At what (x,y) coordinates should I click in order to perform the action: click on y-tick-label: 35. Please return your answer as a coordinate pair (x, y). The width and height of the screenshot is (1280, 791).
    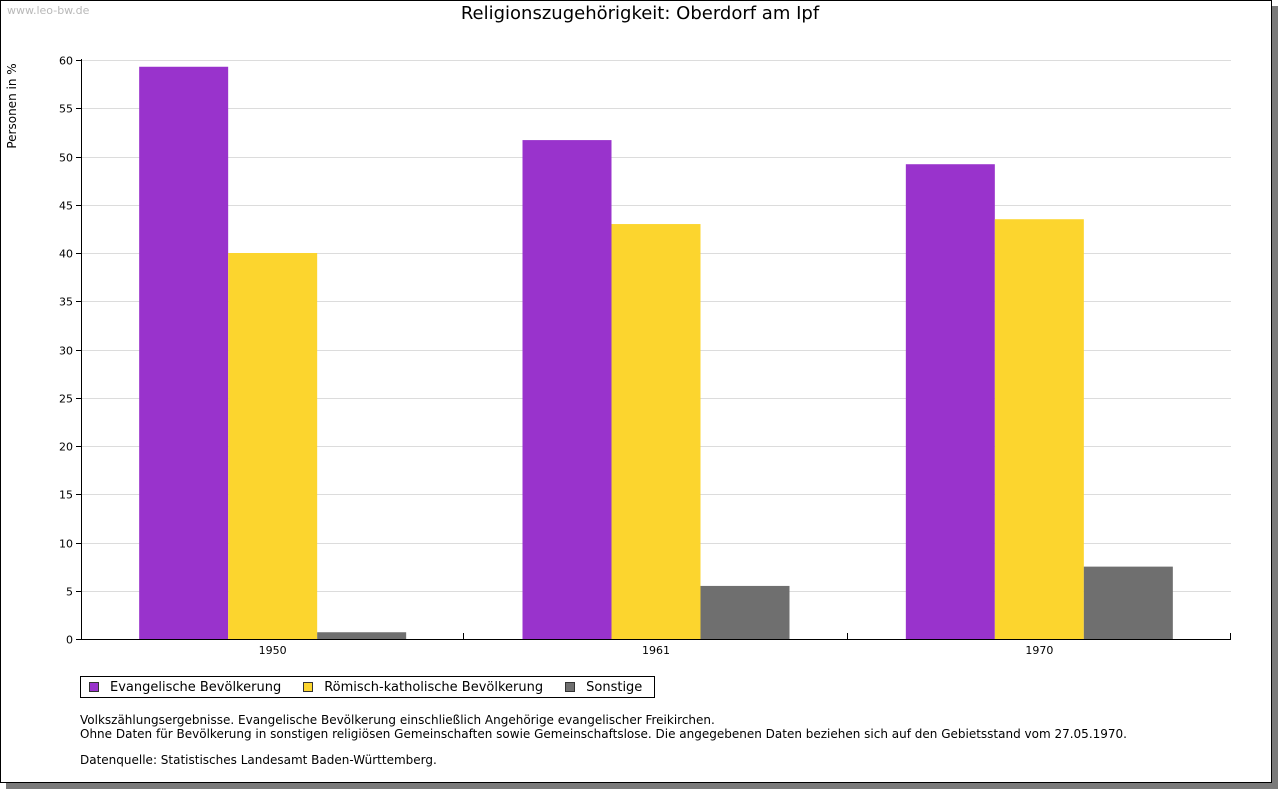
    Looking at the image, I should click on (66, 302).